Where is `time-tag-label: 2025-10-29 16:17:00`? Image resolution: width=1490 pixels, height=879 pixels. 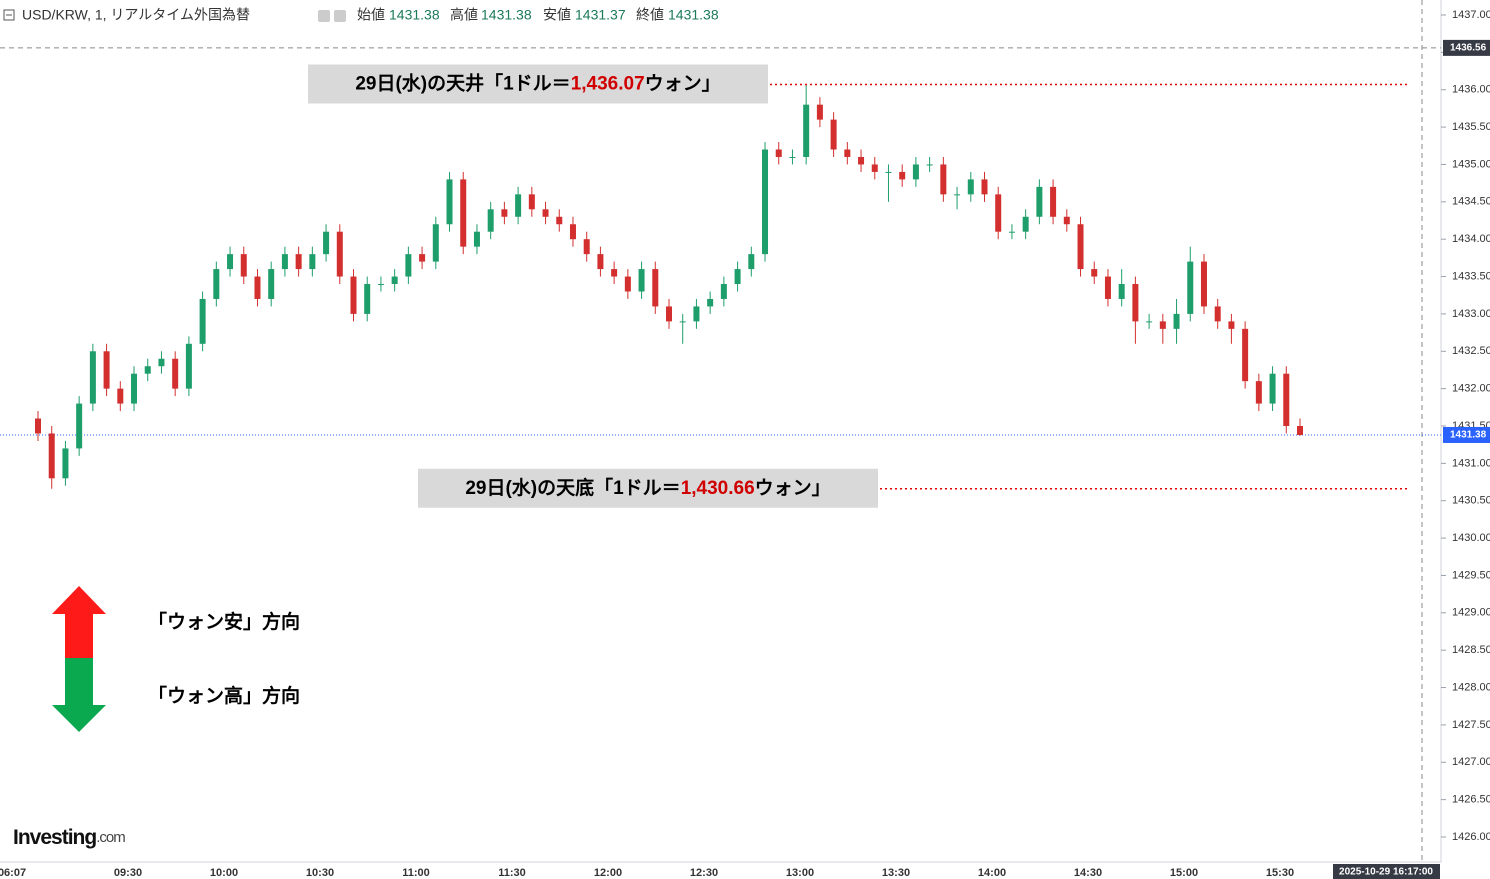 time-tag-label: 2025-10-29 16:17:00 is located at coordinates (1386, 872).